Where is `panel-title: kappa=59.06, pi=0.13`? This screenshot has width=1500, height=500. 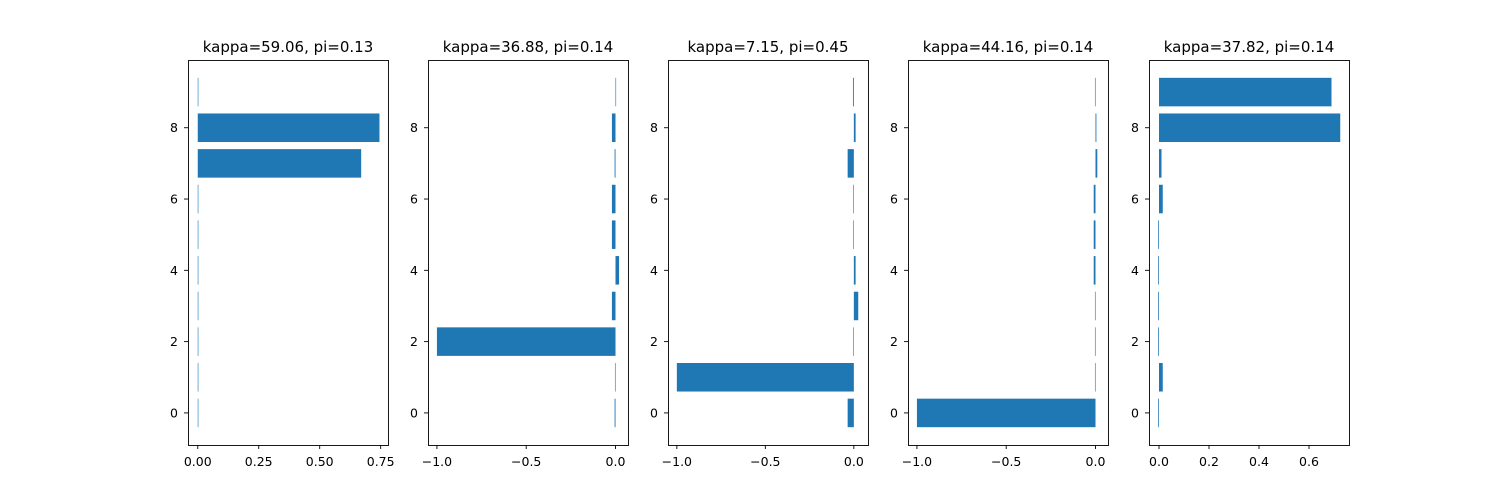 panel-title: kappa=59.06, pi=0.13 is located at coordinates (288, 47).